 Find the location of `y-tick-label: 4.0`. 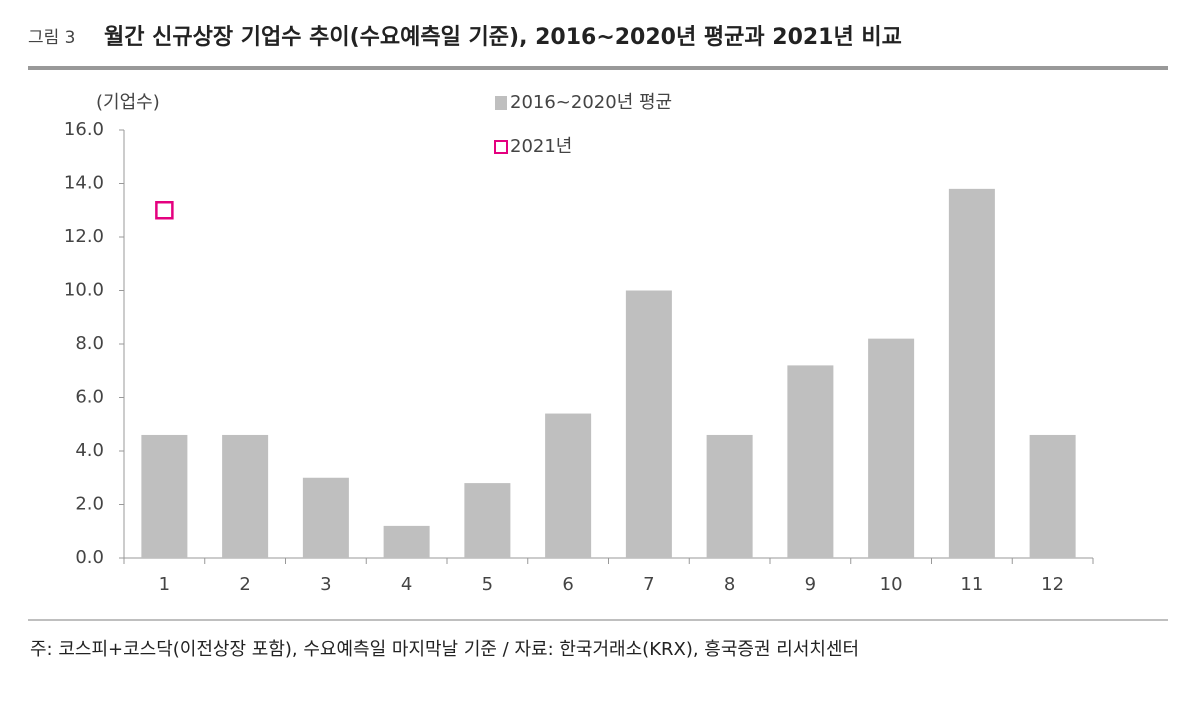

y-tick-label: 4.0 is located at coordinates (89, 450).